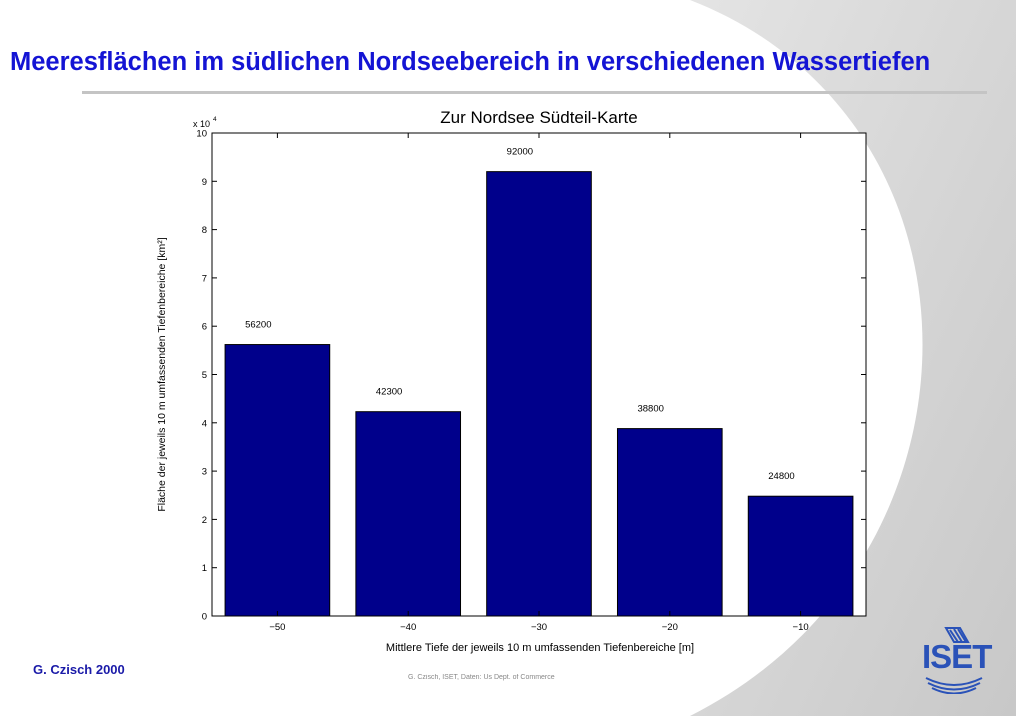 This screenshot has height=716, width=1016. Describe the element at coordinates (204, 375) in the screenshot. I see `y-tick-label: 5` at that location.